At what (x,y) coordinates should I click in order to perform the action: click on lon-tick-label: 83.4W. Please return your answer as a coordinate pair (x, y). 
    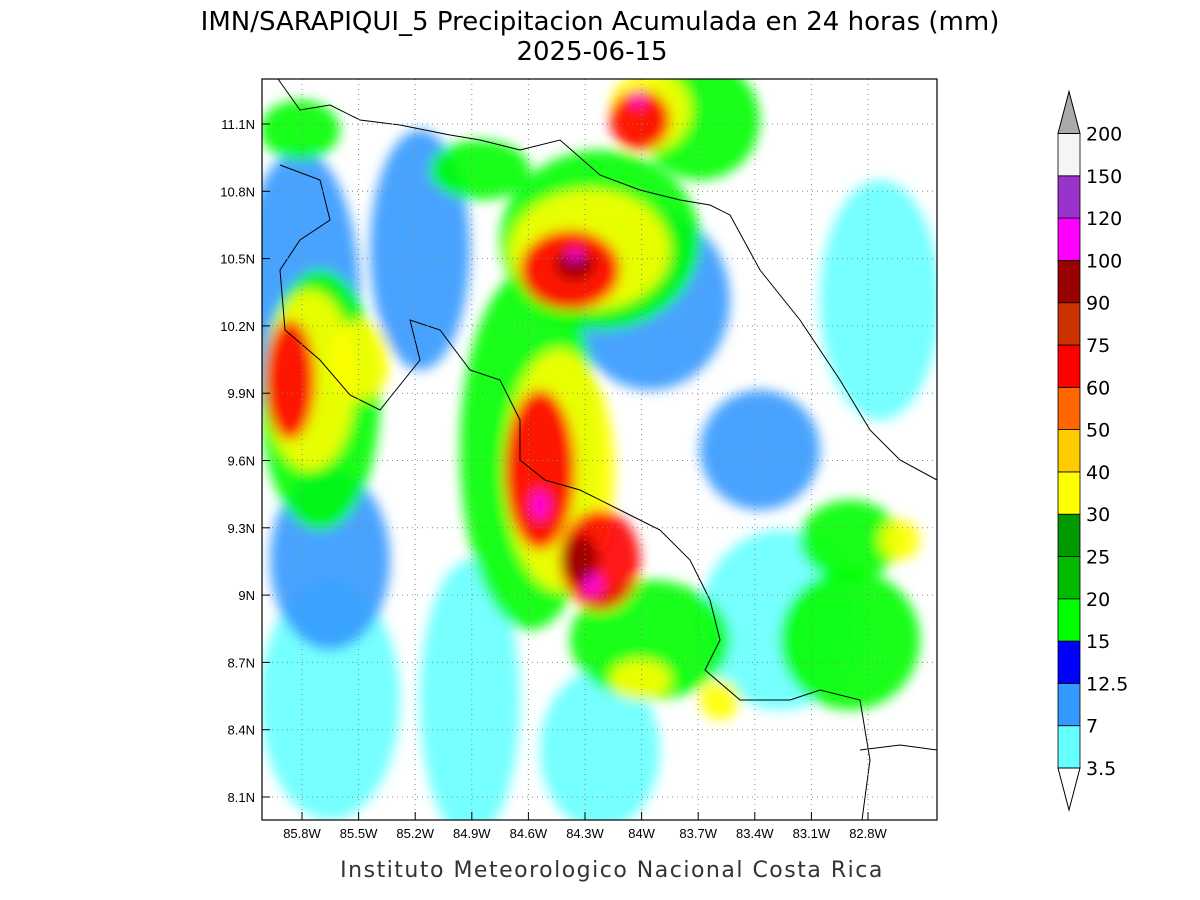
    Looking at the image, I should click on (755, 833).